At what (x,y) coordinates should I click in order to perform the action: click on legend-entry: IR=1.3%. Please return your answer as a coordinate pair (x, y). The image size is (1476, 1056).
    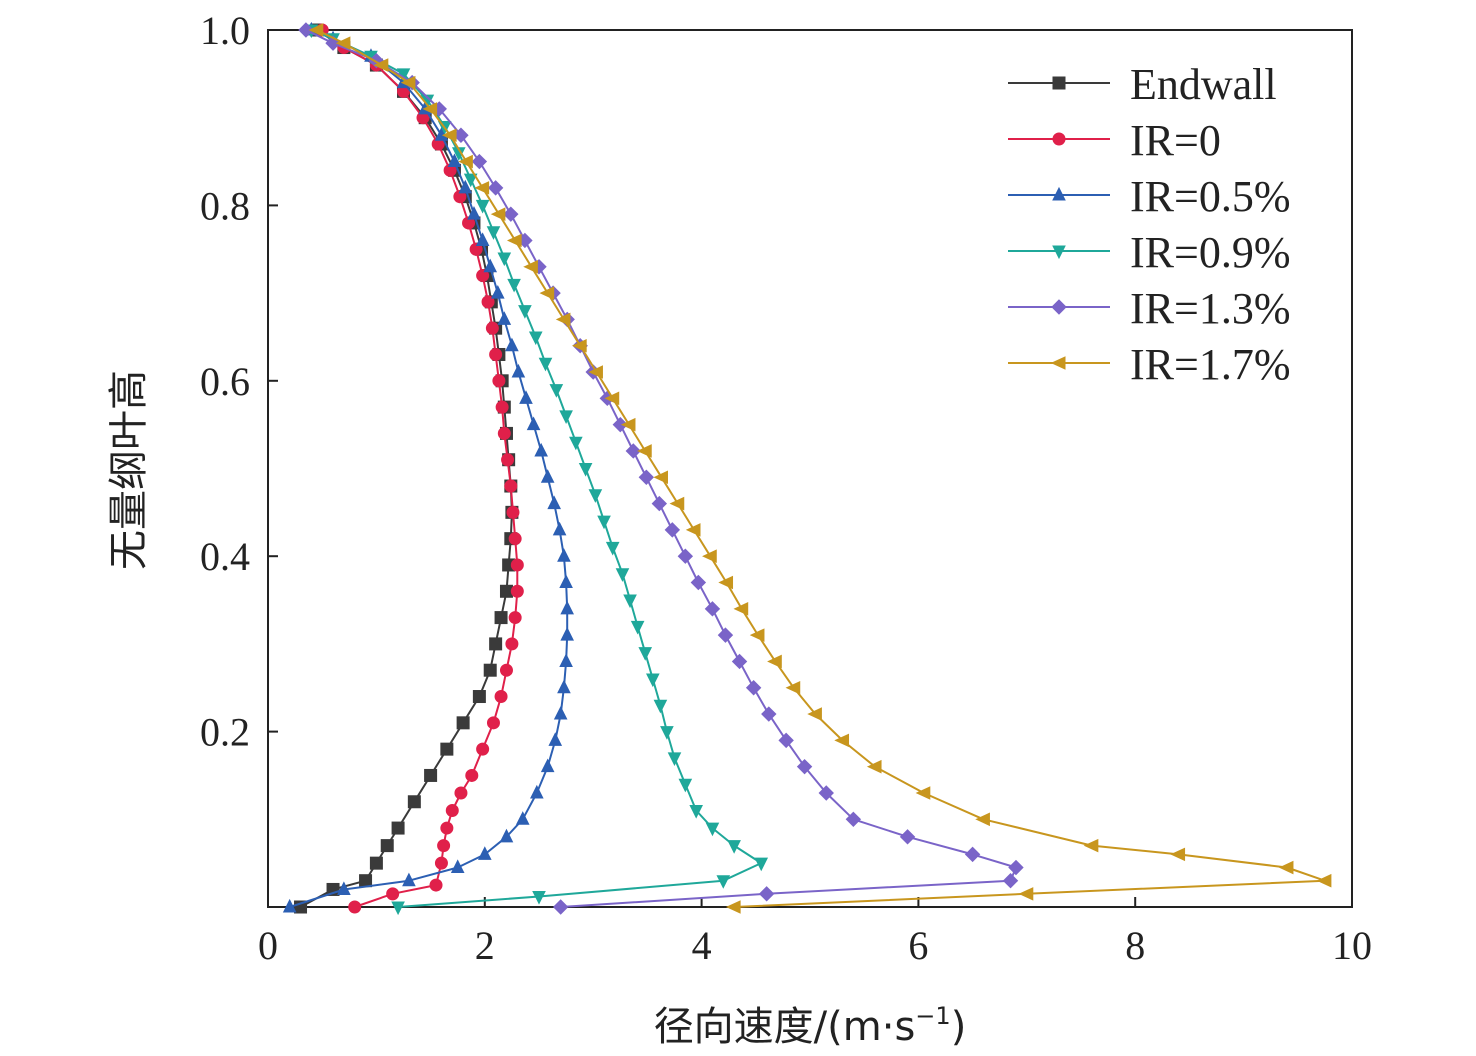
    Looking at the image, I should click on (1149, 308).